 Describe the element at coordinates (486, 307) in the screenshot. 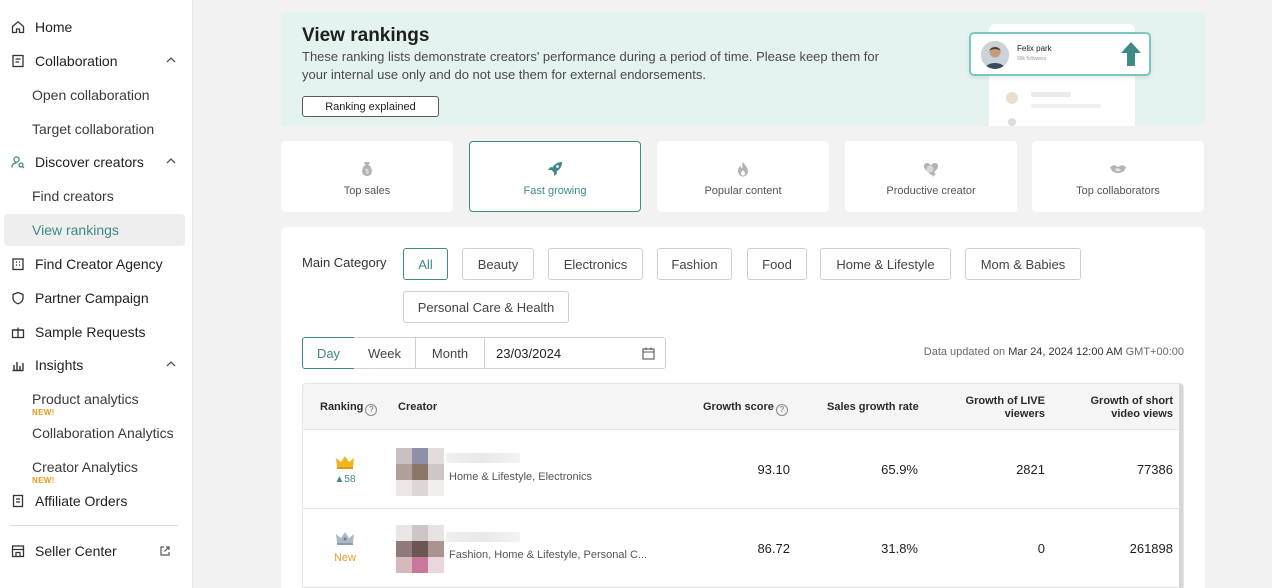

I see `category-chip-personal-care-health: Personal Care & Health` at that location.